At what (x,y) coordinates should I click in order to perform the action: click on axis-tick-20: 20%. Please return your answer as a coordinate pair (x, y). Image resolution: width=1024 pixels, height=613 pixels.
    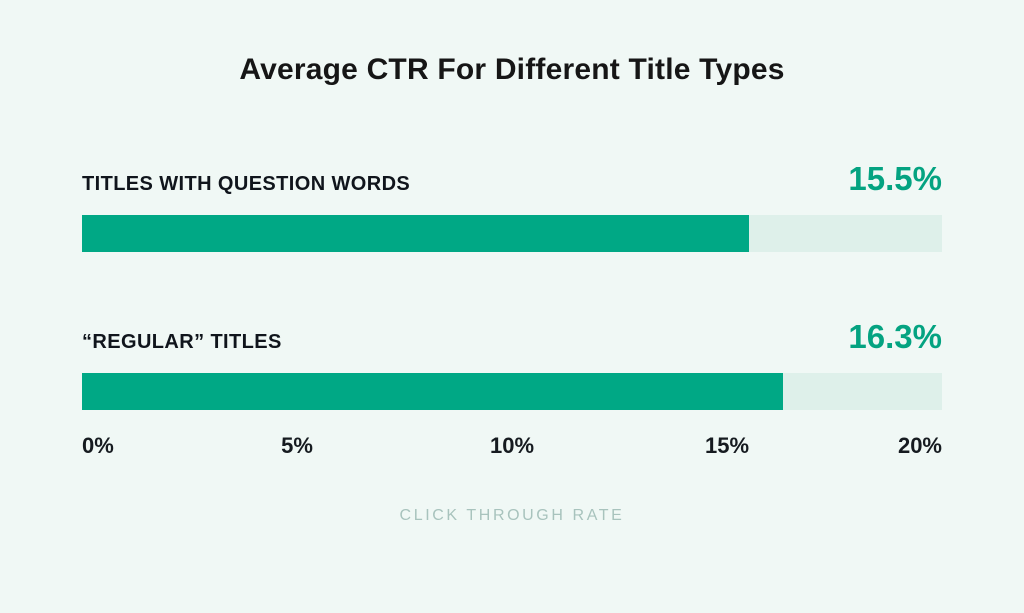
    Looking at the image, I should click on (919, 445).